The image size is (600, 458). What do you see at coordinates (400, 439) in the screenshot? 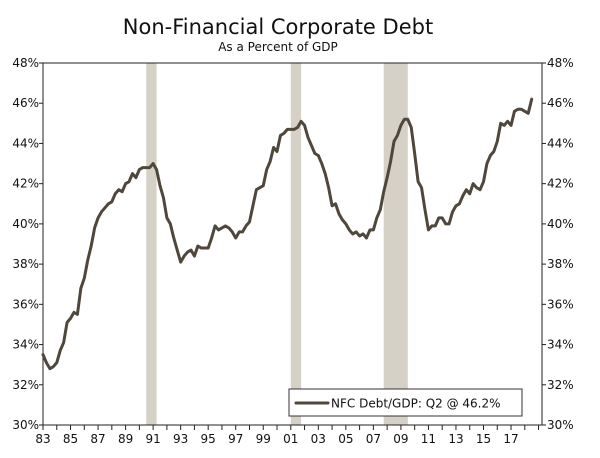
I see `x-tick-label: 09` at bounding box center [400, 439].